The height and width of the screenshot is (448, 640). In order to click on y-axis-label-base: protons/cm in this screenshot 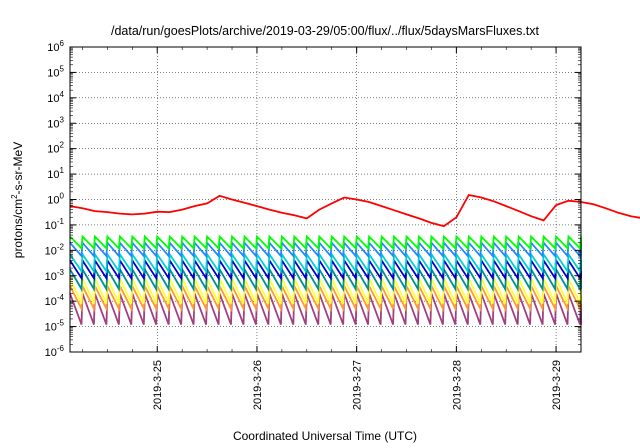, I will do `click(18, 228)`.